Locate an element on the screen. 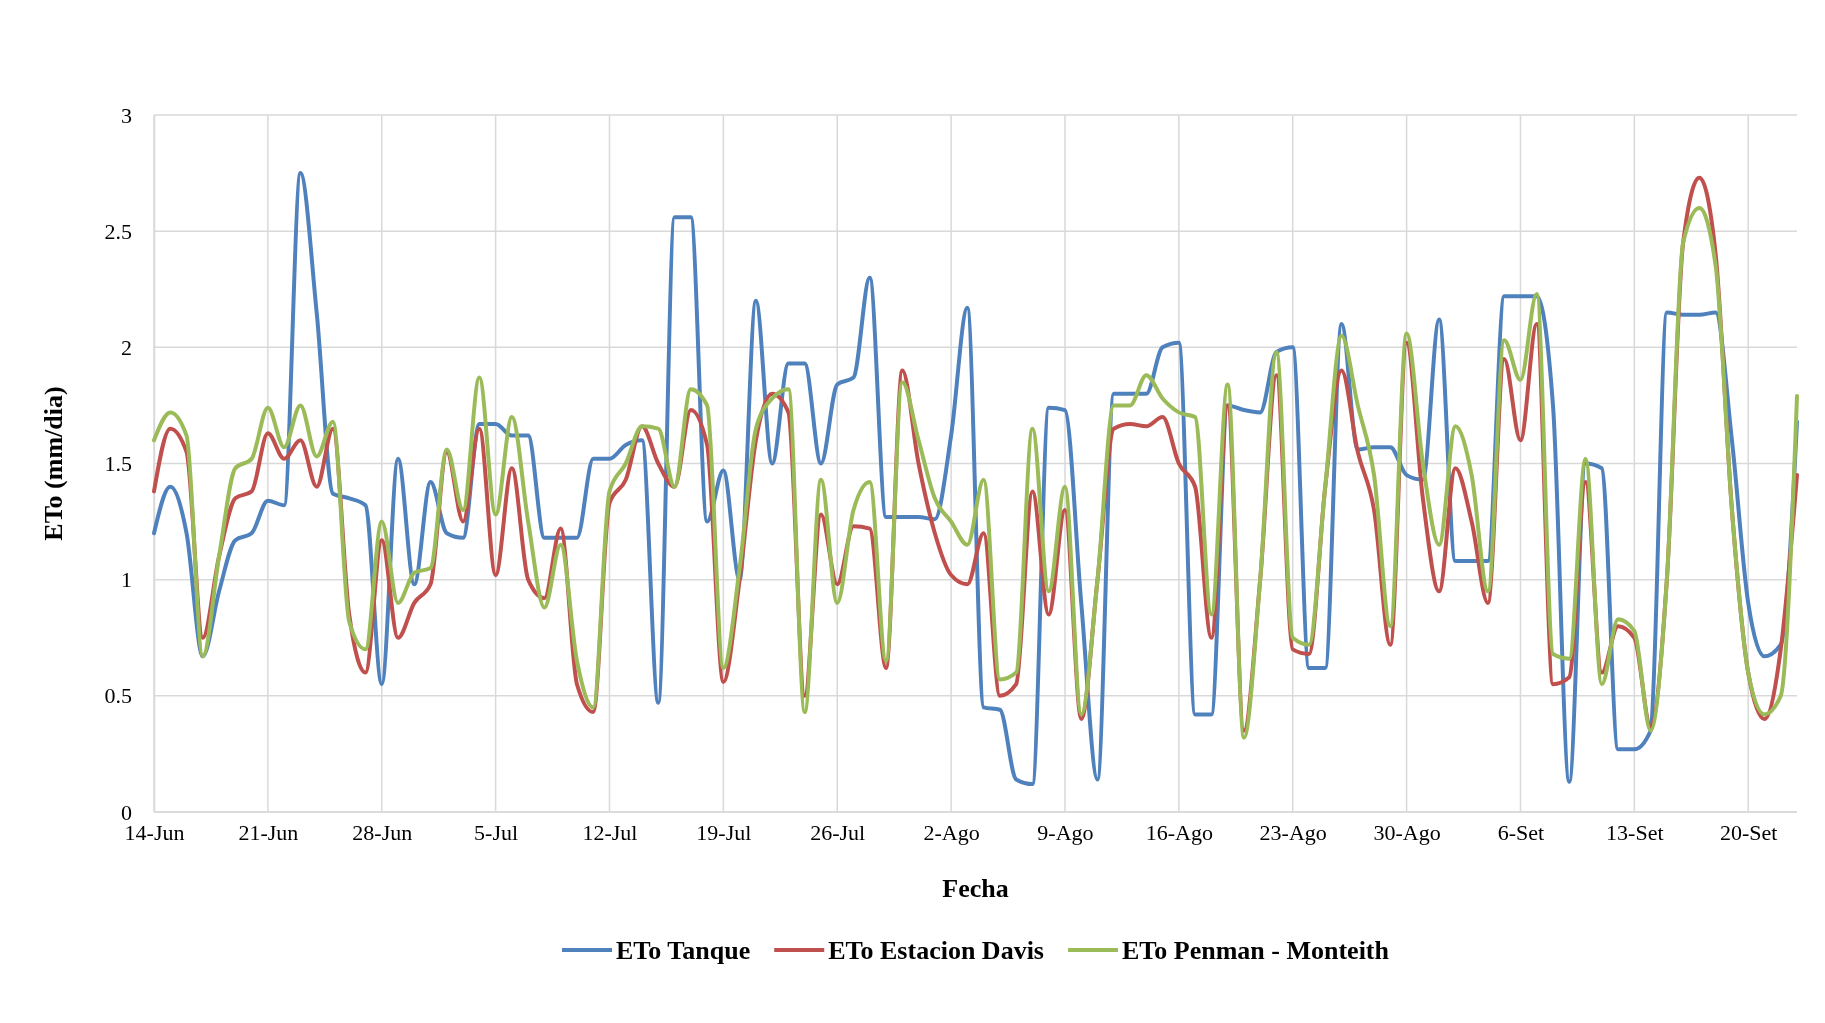  x-tick-label: 5-Jul is located at coordinates (496, 832).